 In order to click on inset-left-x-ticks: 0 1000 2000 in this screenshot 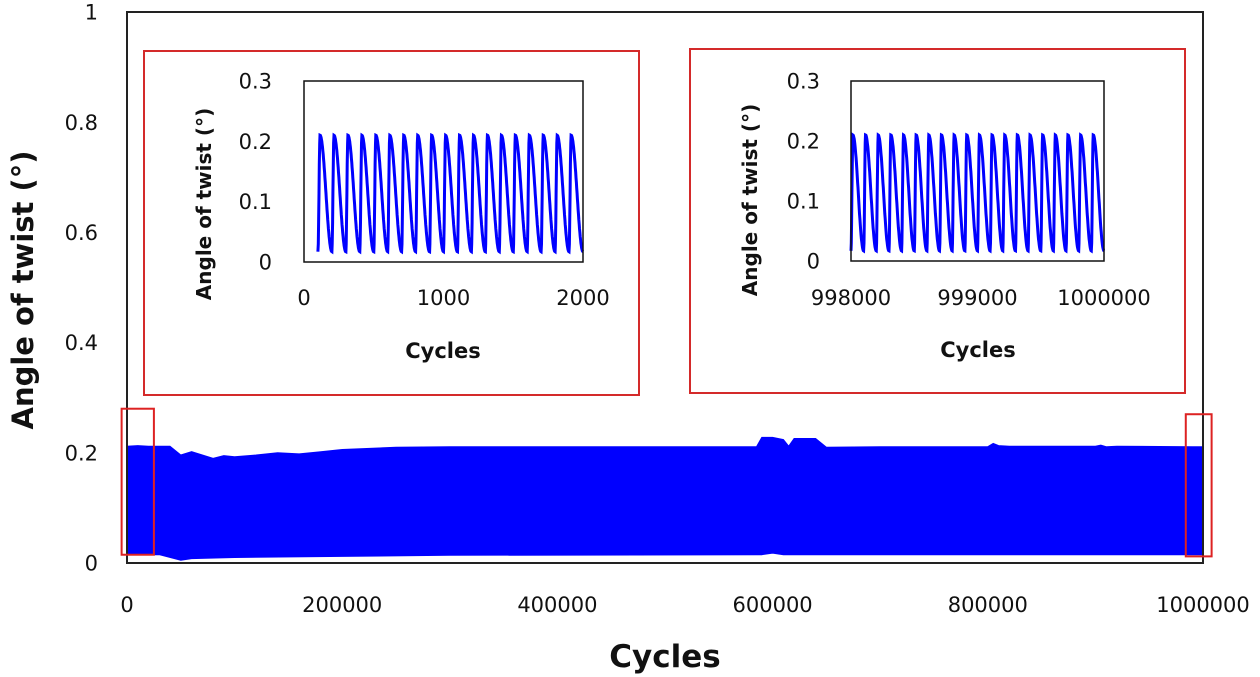, I will do `click(453, 298)`.